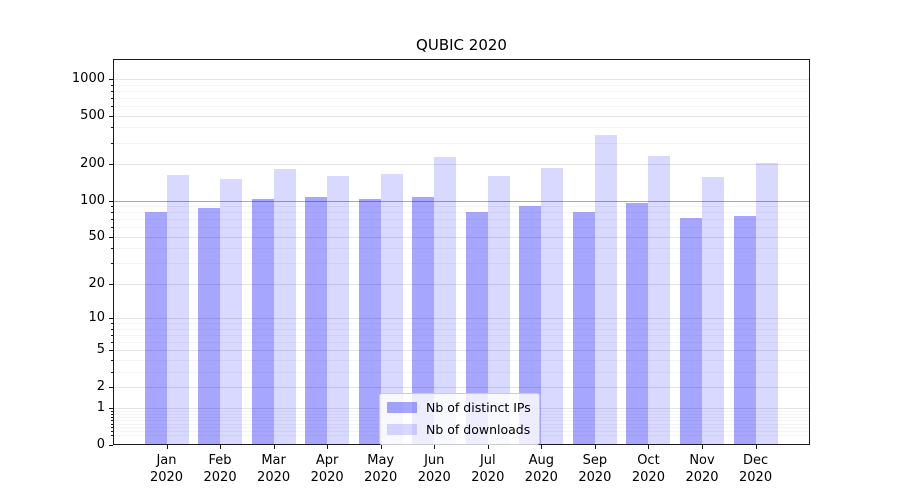 This screenshot has width=900, height=500. I want to click on bar-downloads-dec, so click(766, 303).